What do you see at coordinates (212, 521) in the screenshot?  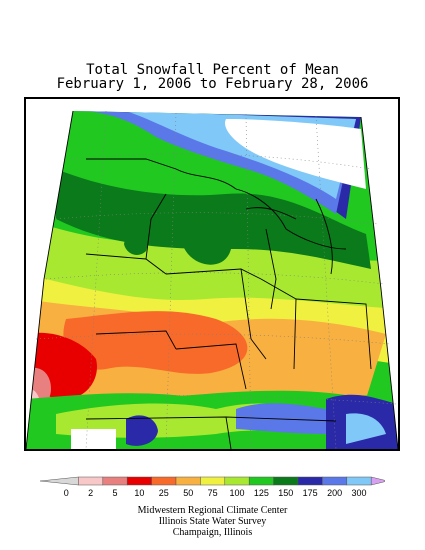 I see `credit-line-2: Illinois State Water Survey` at bounding box center [212, 521].